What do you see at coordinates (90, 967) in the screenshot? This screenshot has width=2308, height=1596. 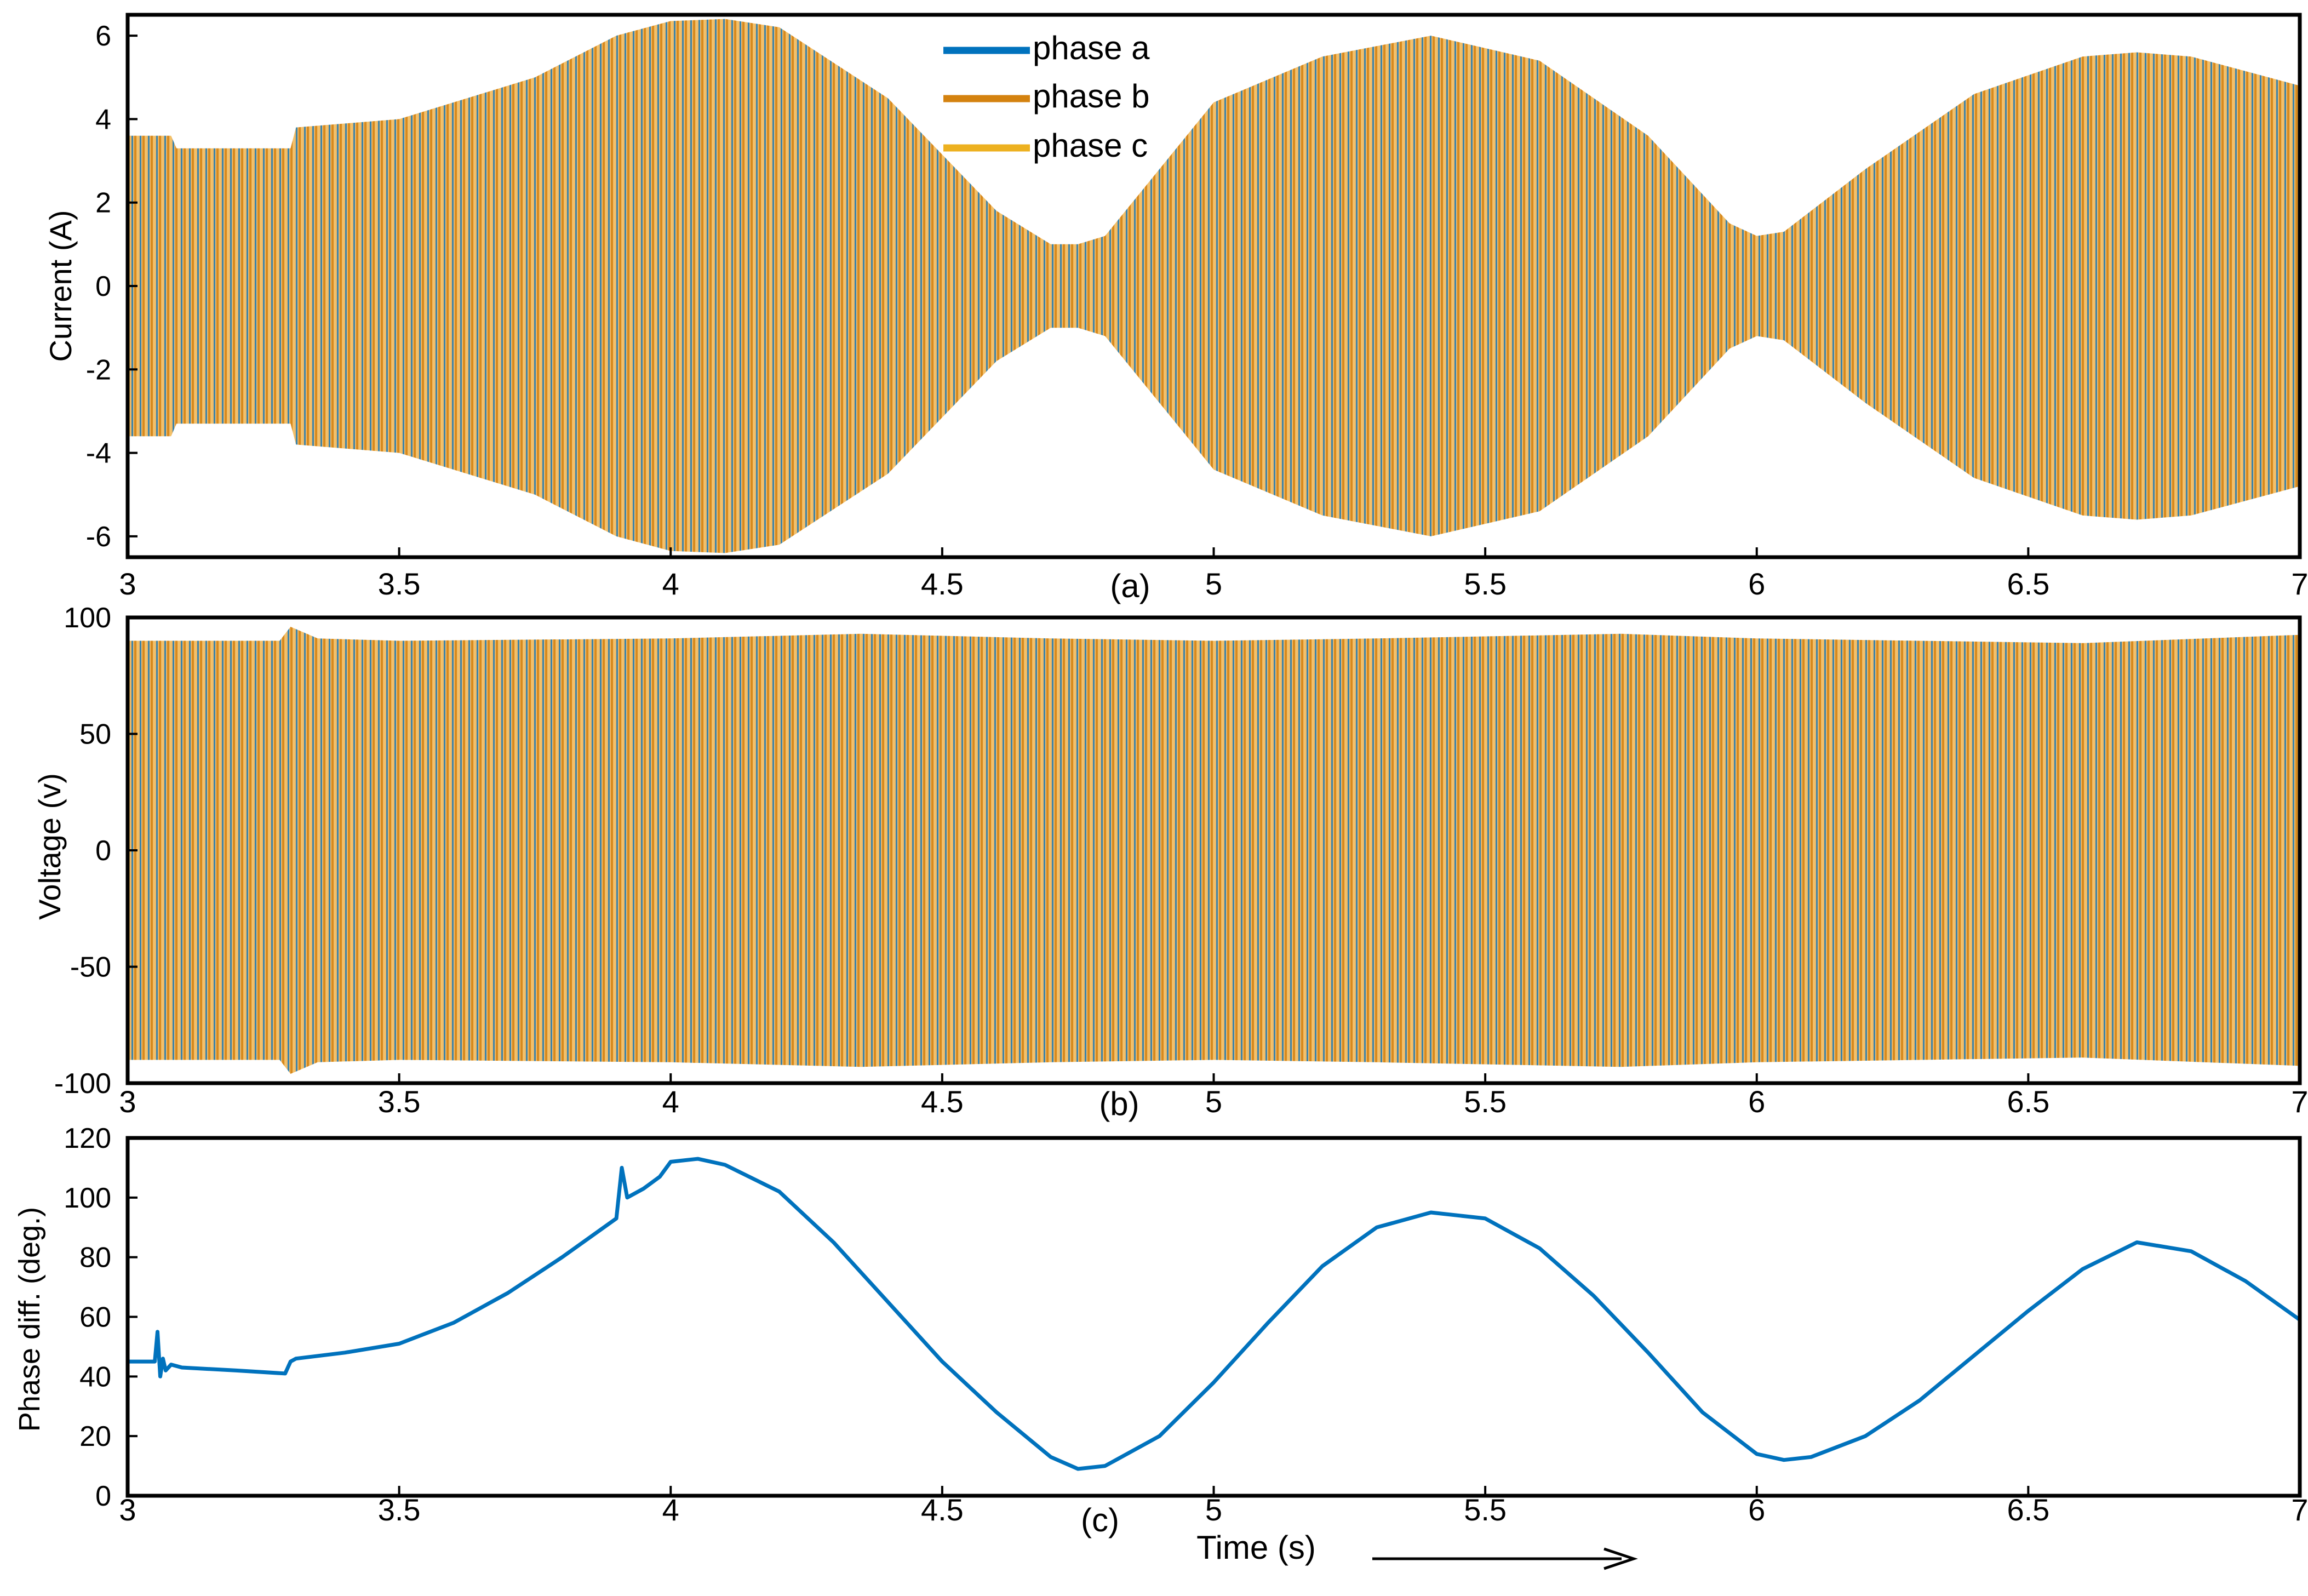 I see `y-tick-label: -50` at bounding box center [90, 967].